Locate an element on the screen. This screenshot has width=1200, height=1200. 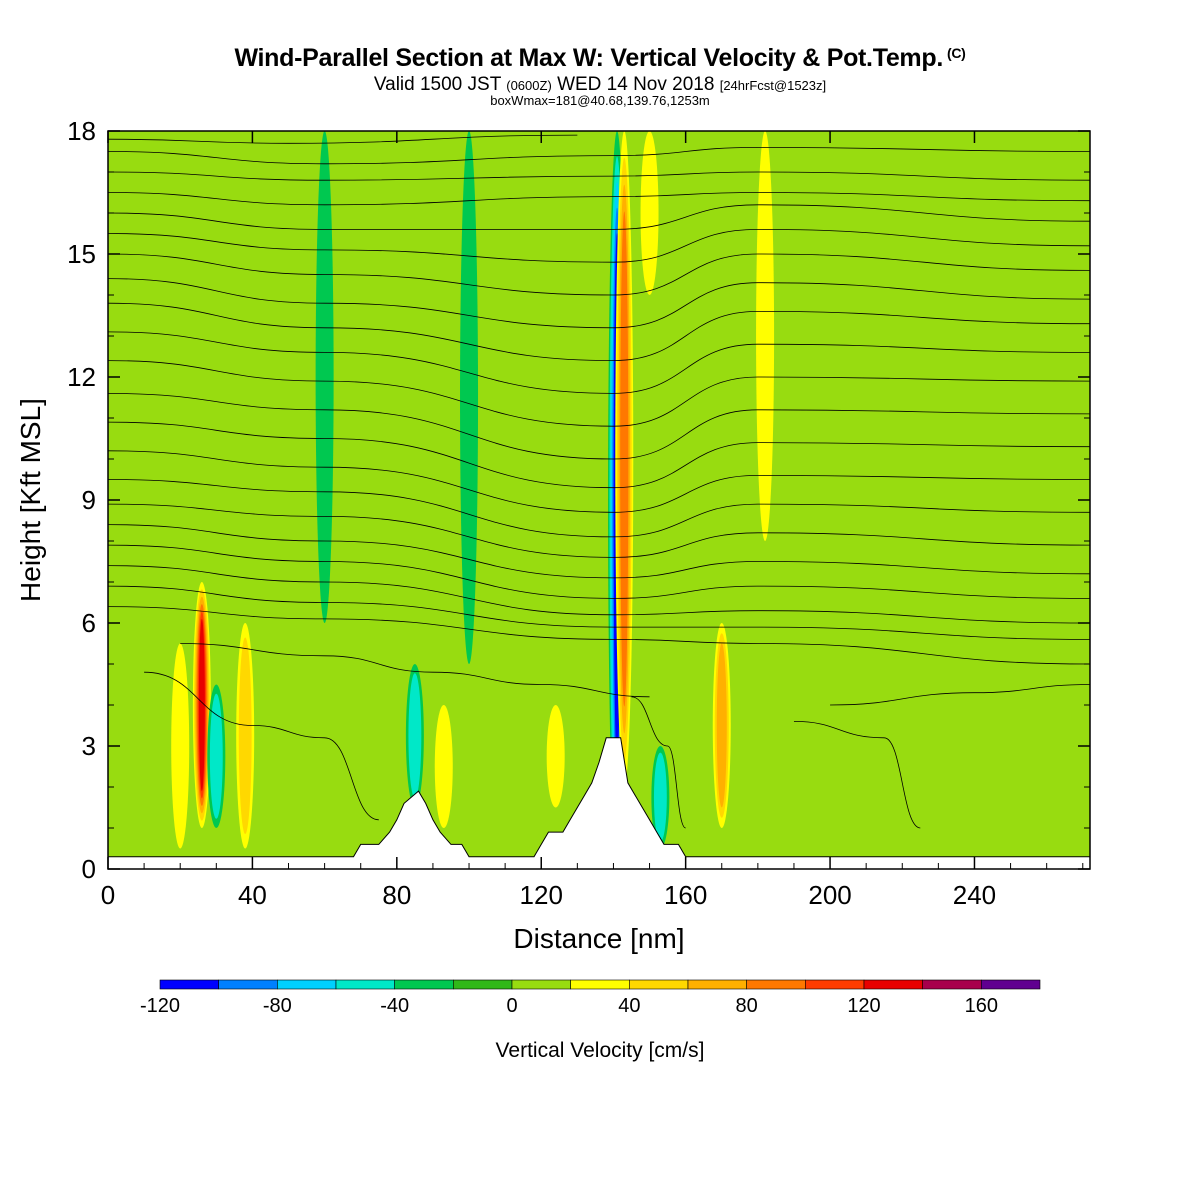
x-tick-label: 0 is located at coordinates (108, 895).